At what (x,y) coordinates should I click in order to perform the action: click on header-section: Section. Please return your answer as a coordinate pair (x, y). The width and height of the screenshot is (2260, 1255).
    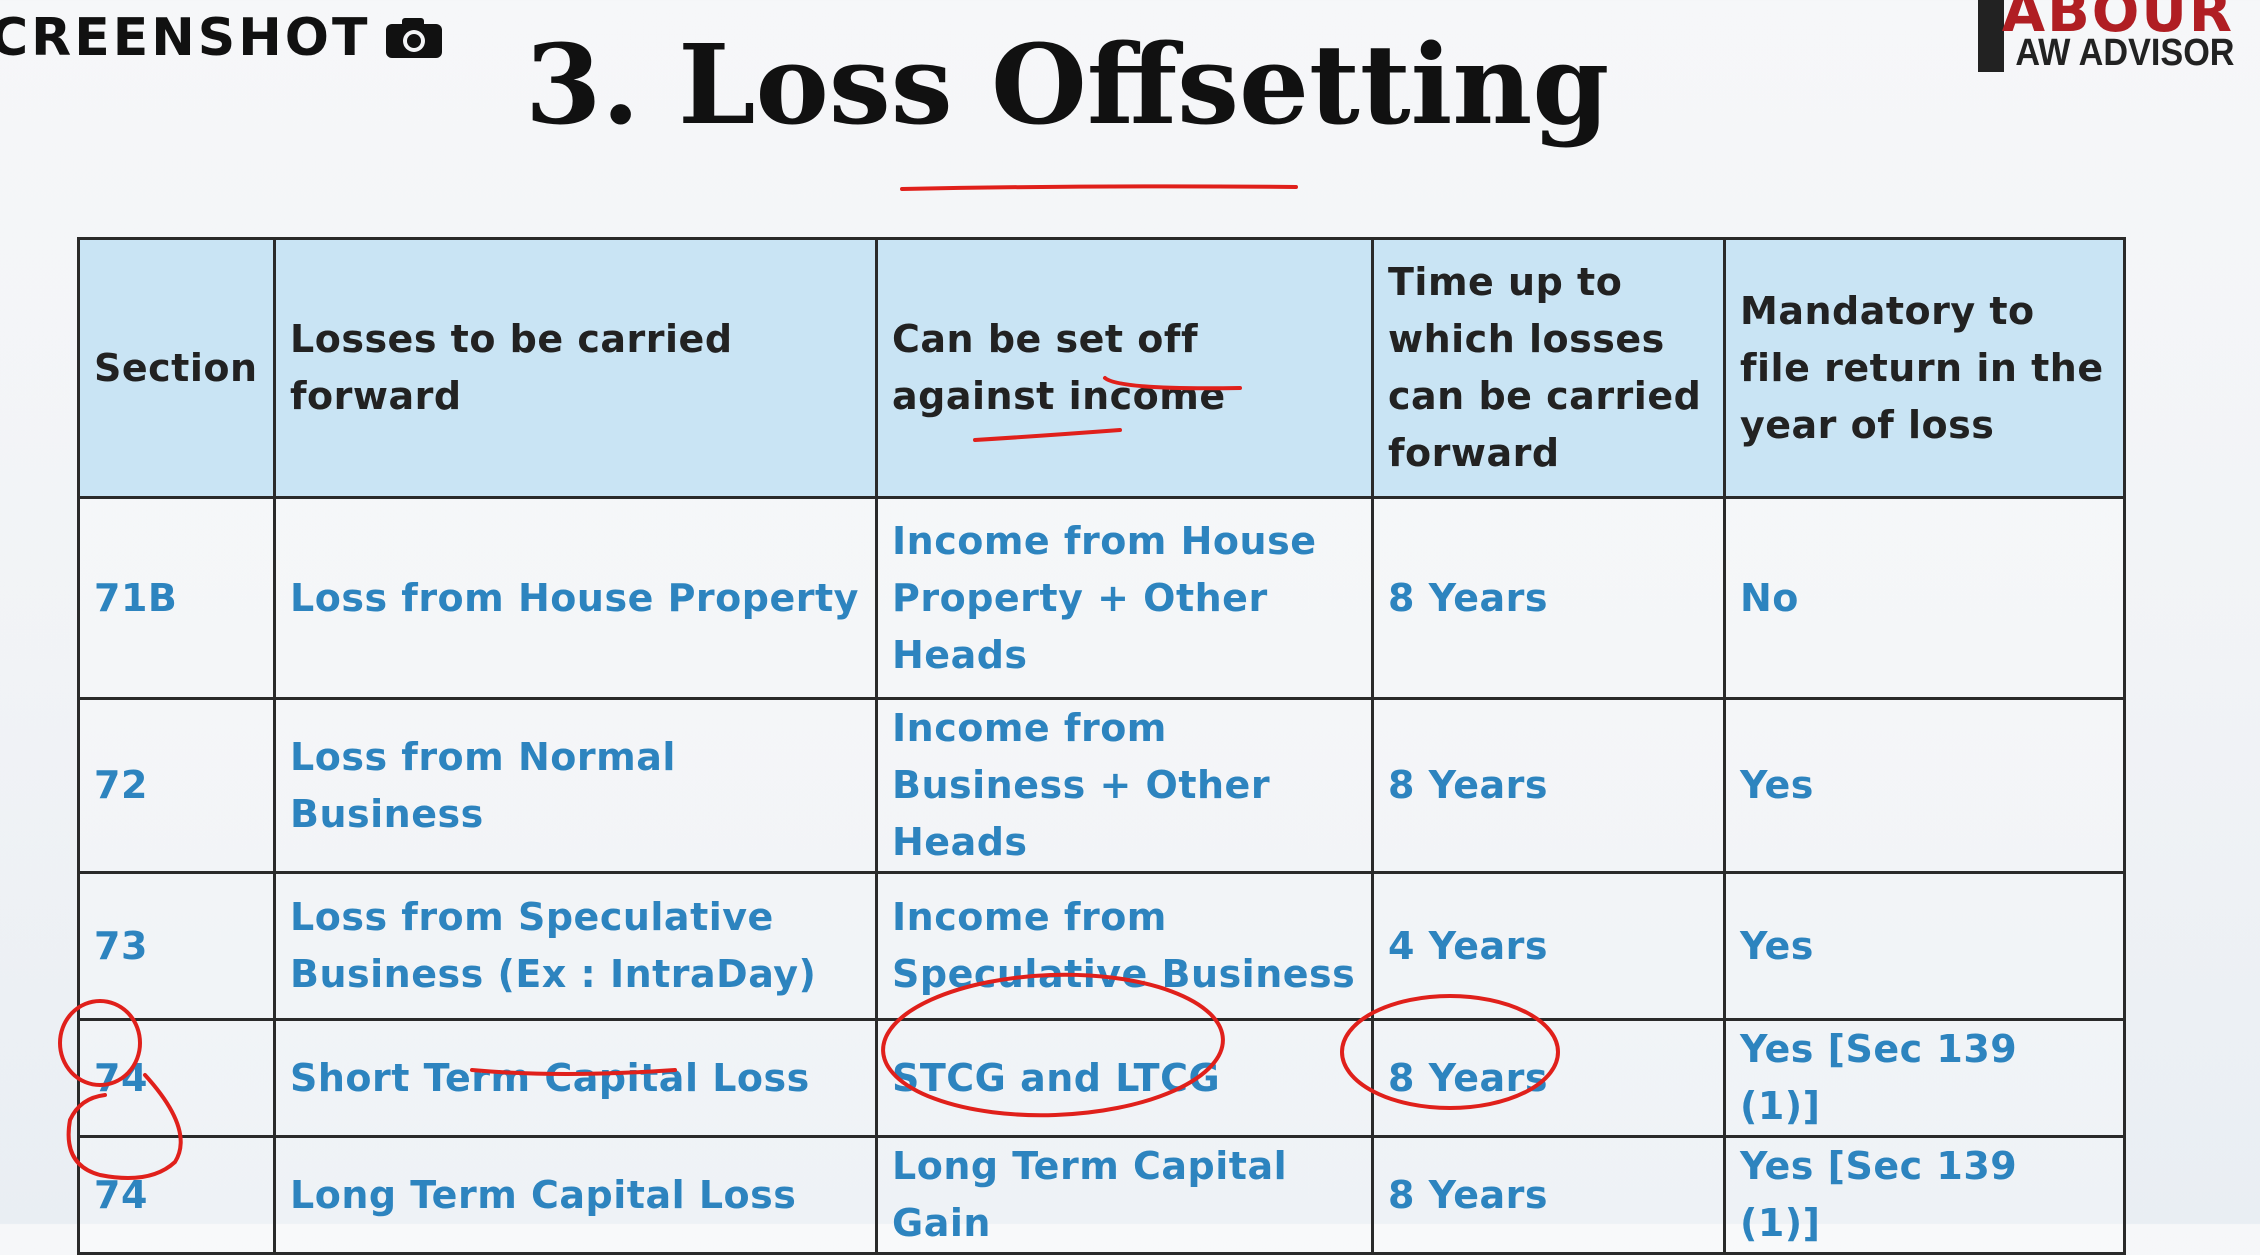
    Looking at the image, I should click on (176, 368).